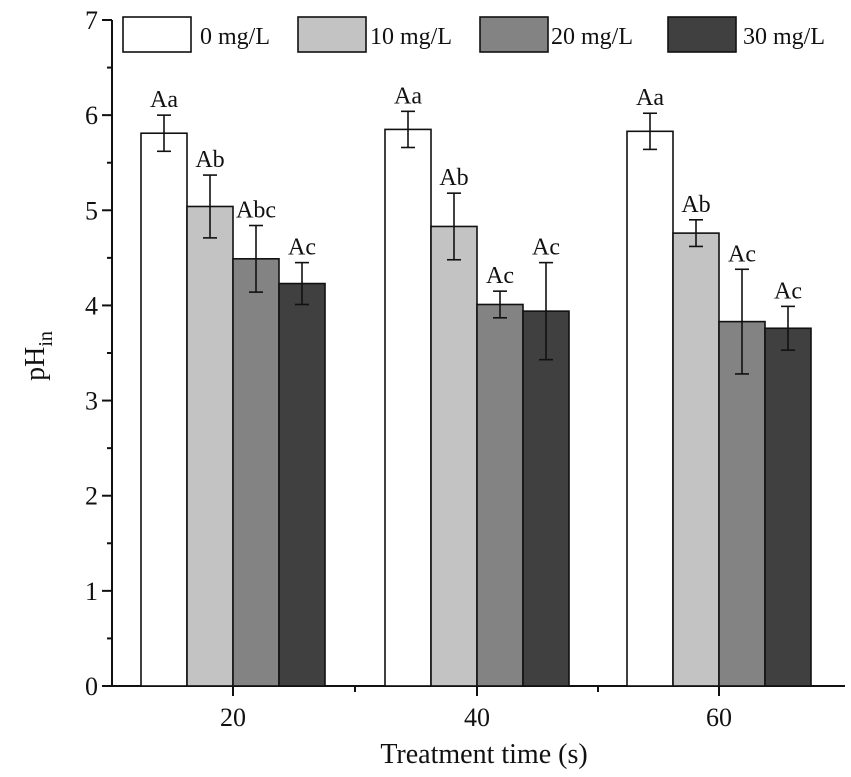 Image resolution: width=851 pixels, height=777 pixels. What do you see at coordinates (209, 160) in the screenshot?
I see `sig-label-20s-series1: Ab` at bounding box center [209, 160].